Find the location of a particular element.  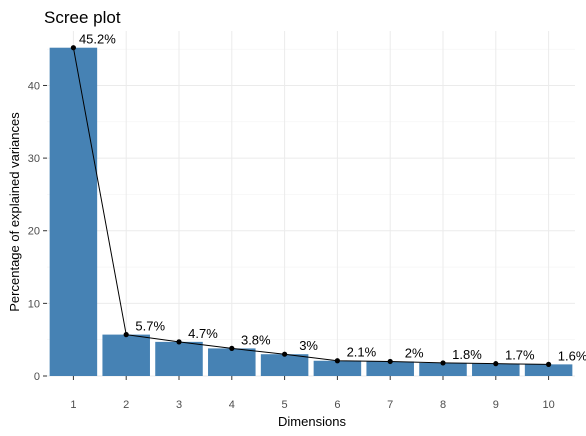

y-tick-label: 20 is located at coordinates (34, 232).